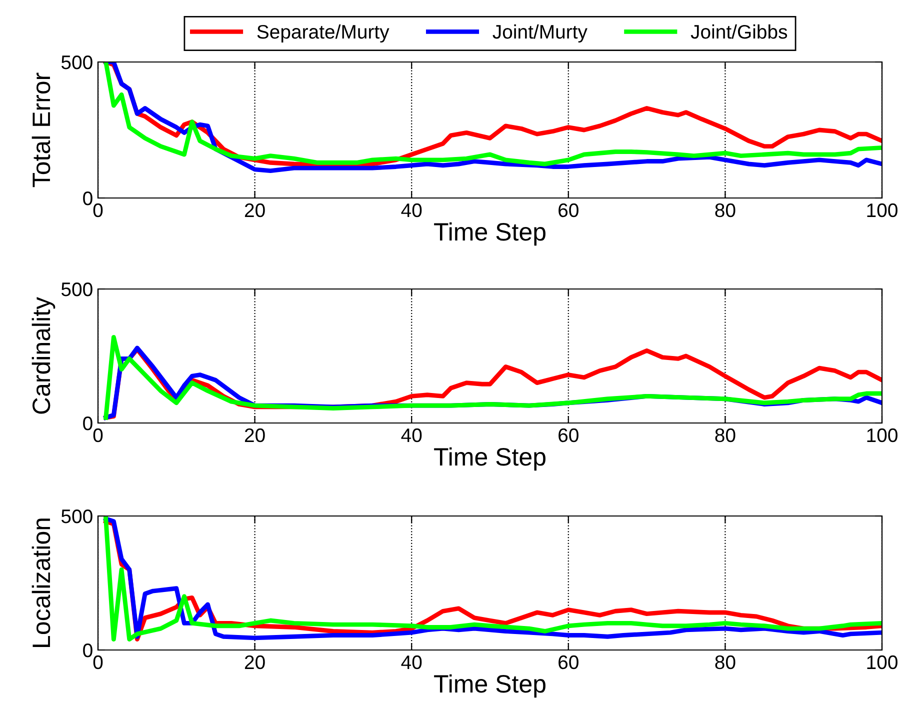  Describe the element at coordinates (44, 355) in the screenshot. I see `y-axis-title: Cardinality` at that location.